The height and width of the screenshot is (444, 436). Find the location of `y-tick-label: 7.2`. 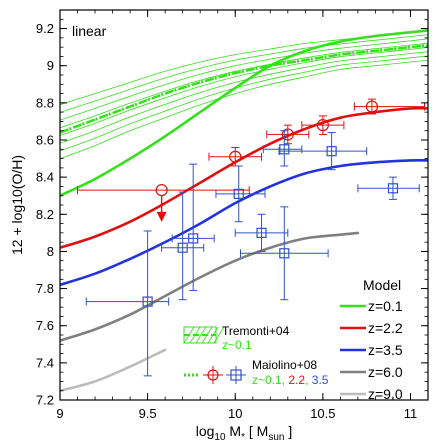

y-tick-label: 7.2 is located at coordinates (45, 400).